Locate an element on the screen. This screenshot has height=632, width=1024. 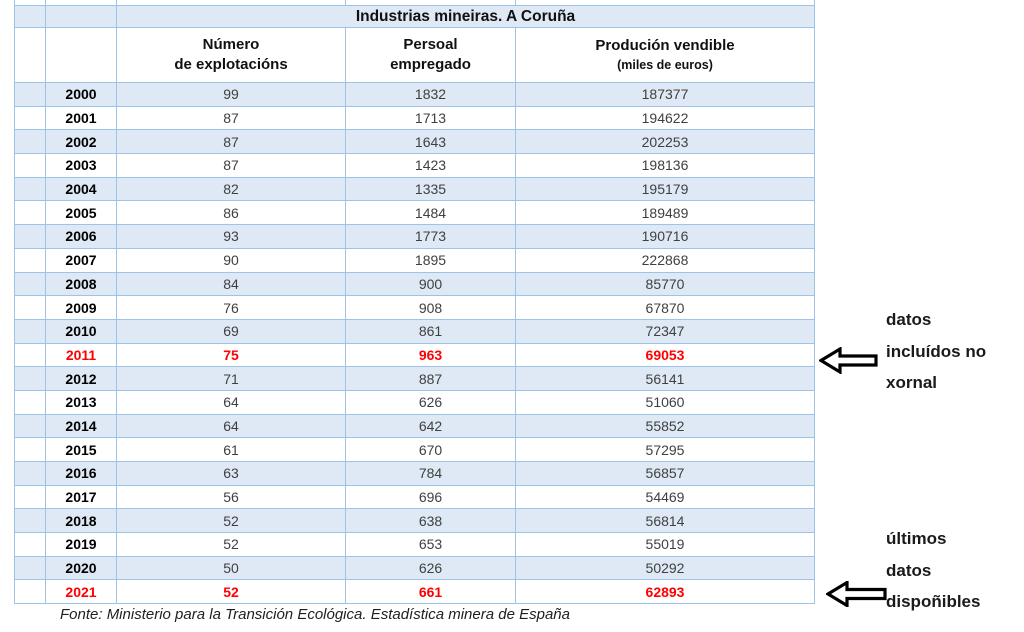
value-cell: 642 is located at coordinates (430, 426).